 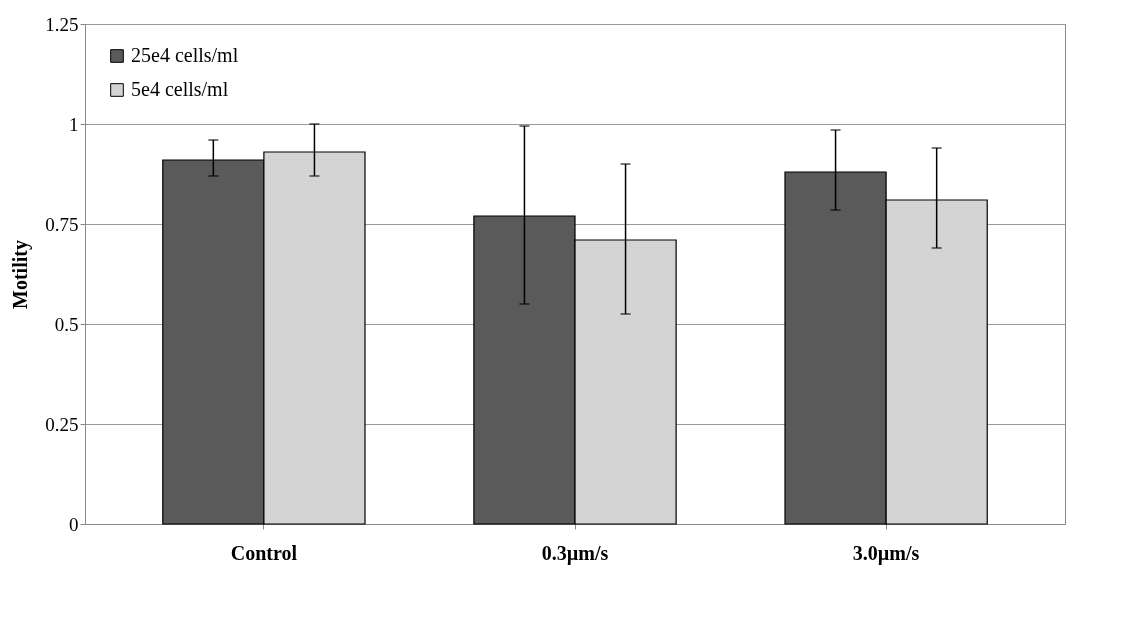 I want to click on legend-label: 5e4 cells/ml, so click(x=180, y=89).